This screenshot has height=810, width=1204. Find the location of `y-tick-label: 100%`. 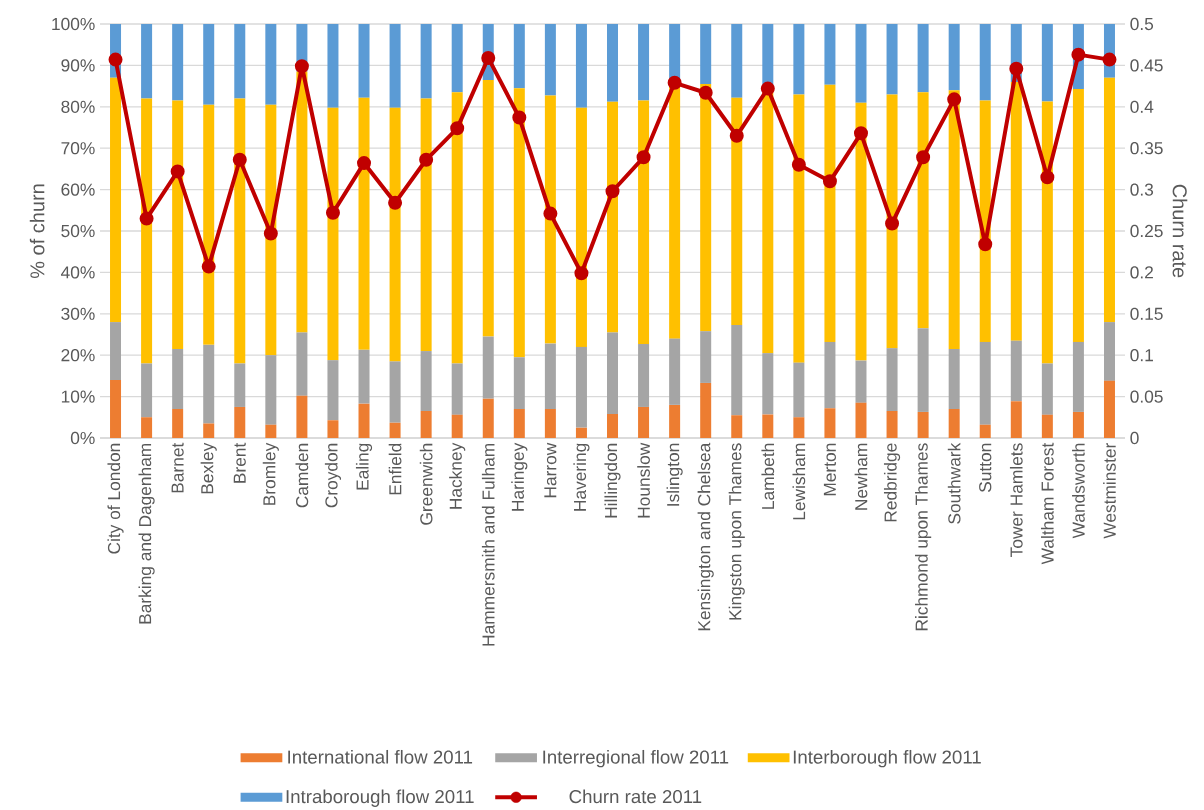

y-tick-label: 100% is located at coordinates (73, 23).